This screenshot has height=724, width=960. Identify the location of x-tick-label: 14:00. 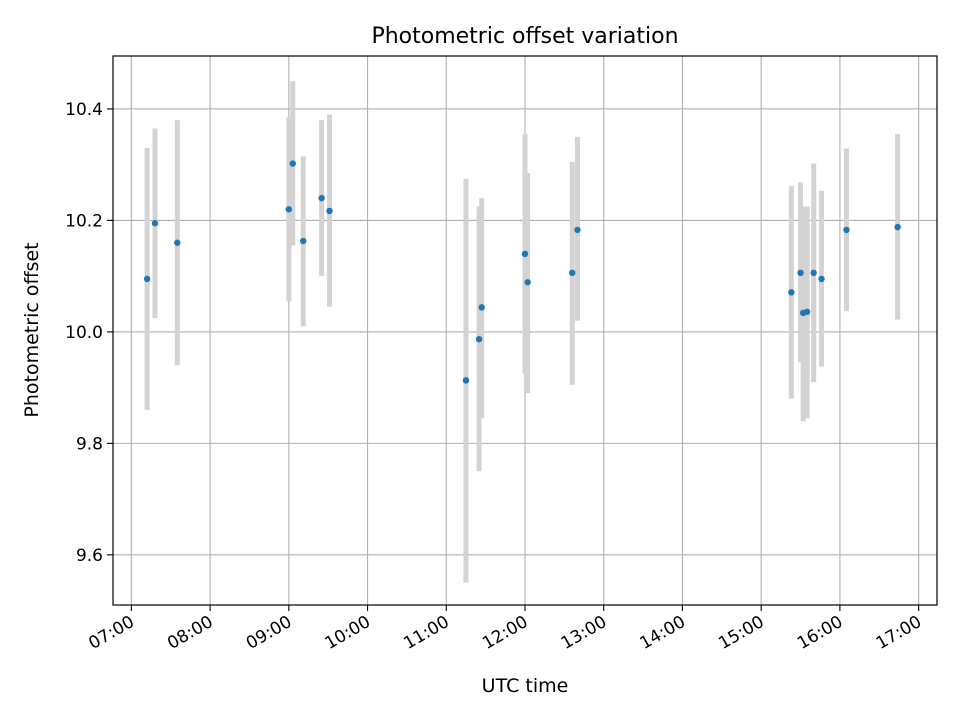
(663, 633).